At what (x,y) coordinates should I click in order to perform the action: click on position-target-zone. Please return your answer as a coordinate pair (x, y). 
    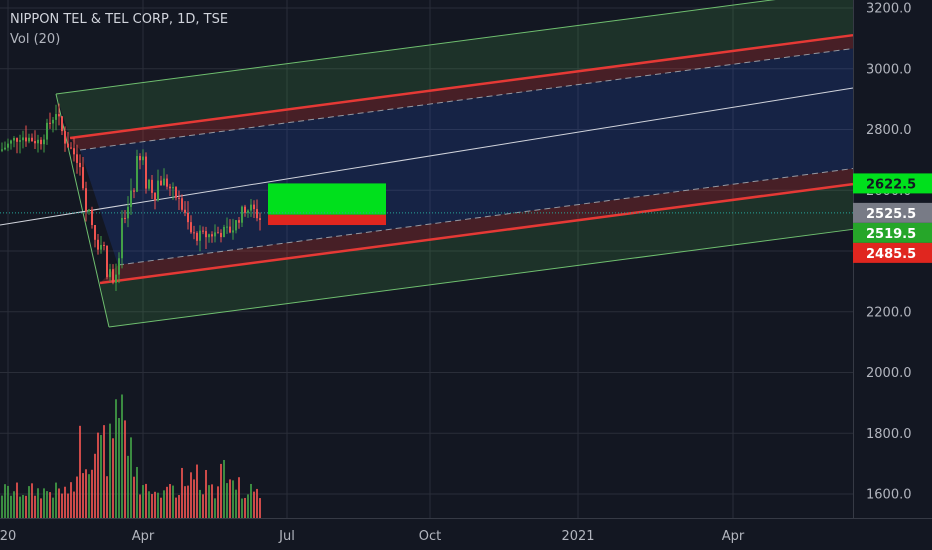
    Looking at the image, I should click on (327, 199).